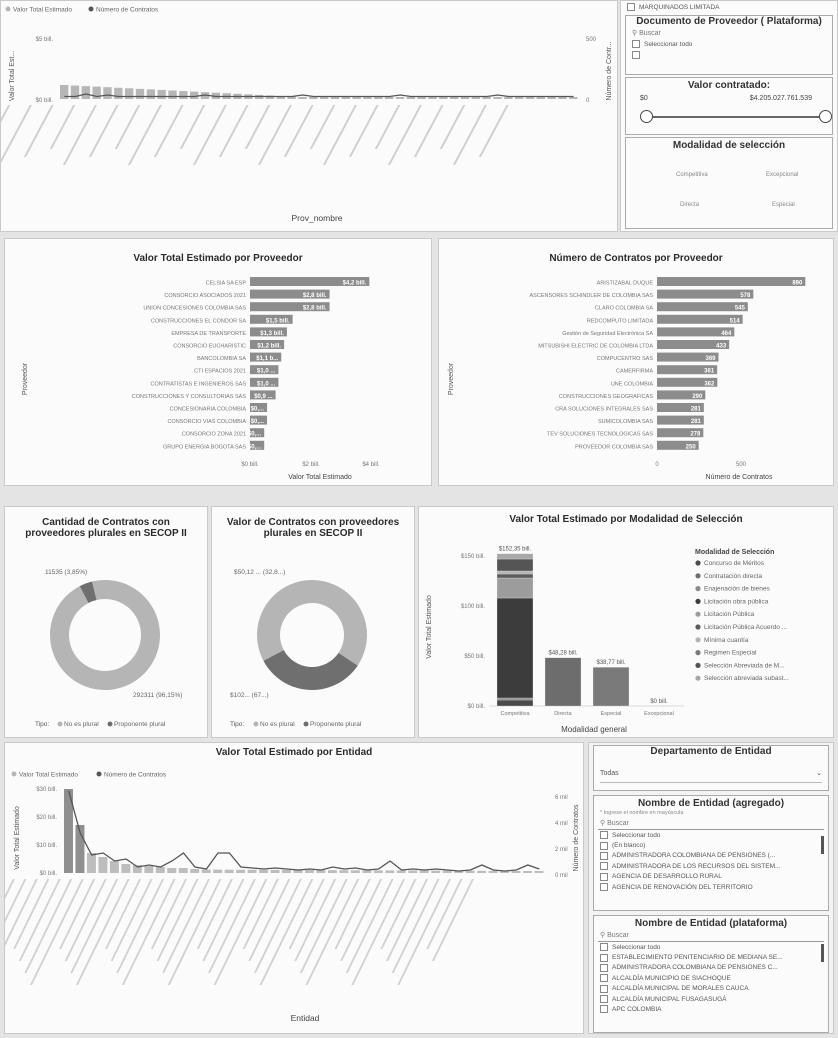 Image resolution: width=838 pixels, height=1038 pixels. I want to click on doc-search-input: ⚲ Buscar, so click(646, 33).